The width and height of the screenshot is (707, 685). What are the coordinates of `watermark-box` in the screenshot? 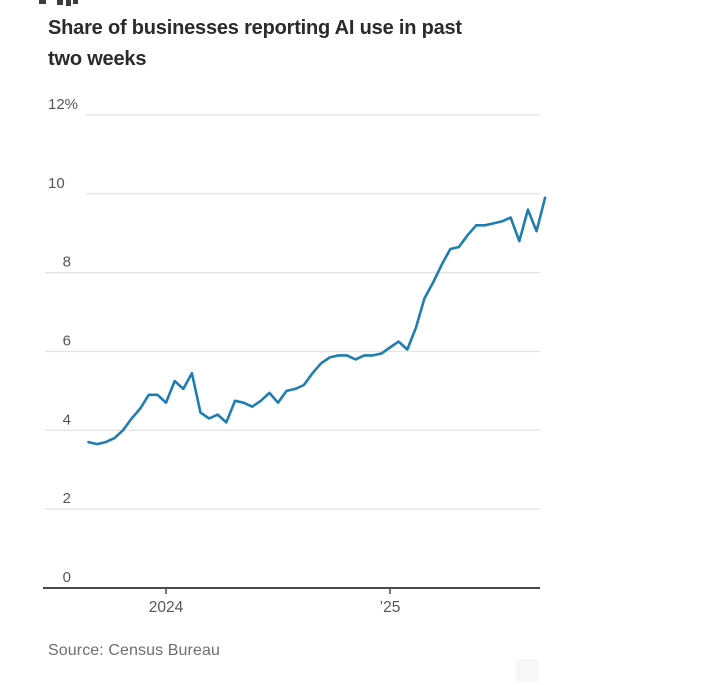 It's located at (527, 670).